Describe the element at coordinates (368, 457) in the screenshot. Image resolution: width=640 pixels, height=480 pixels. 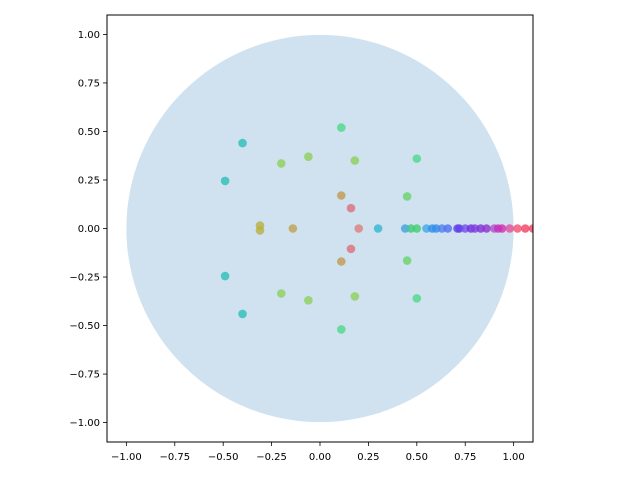
I see `x-tick-label: 0.25` at that location.